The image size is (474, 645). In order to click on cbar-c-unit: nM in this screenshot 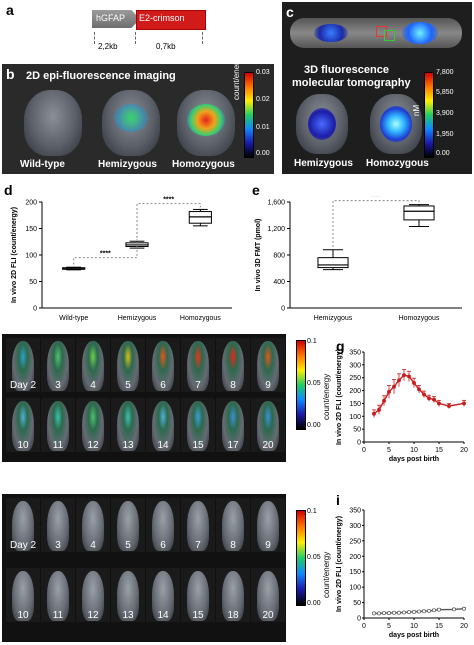, I will do `click(416, 110)`.